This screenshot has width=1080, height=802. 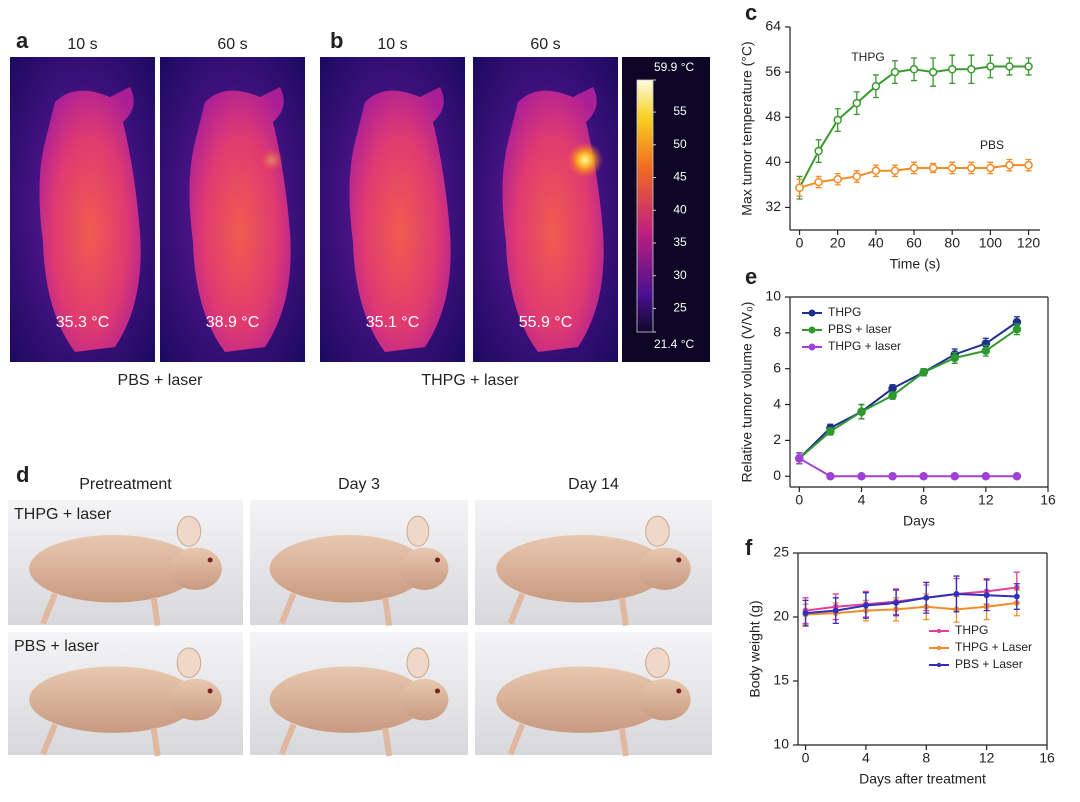 I want to click on colorbar-label: 35, so click(x=680, y=242).